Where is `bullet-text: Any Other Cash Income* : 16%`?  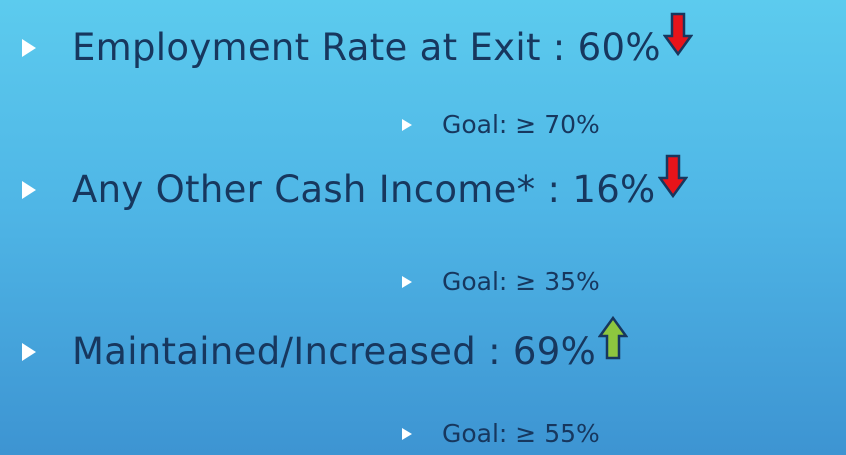 bullet-text: Any Other Cash Income* : 16% is located at coordinates (364, 189).